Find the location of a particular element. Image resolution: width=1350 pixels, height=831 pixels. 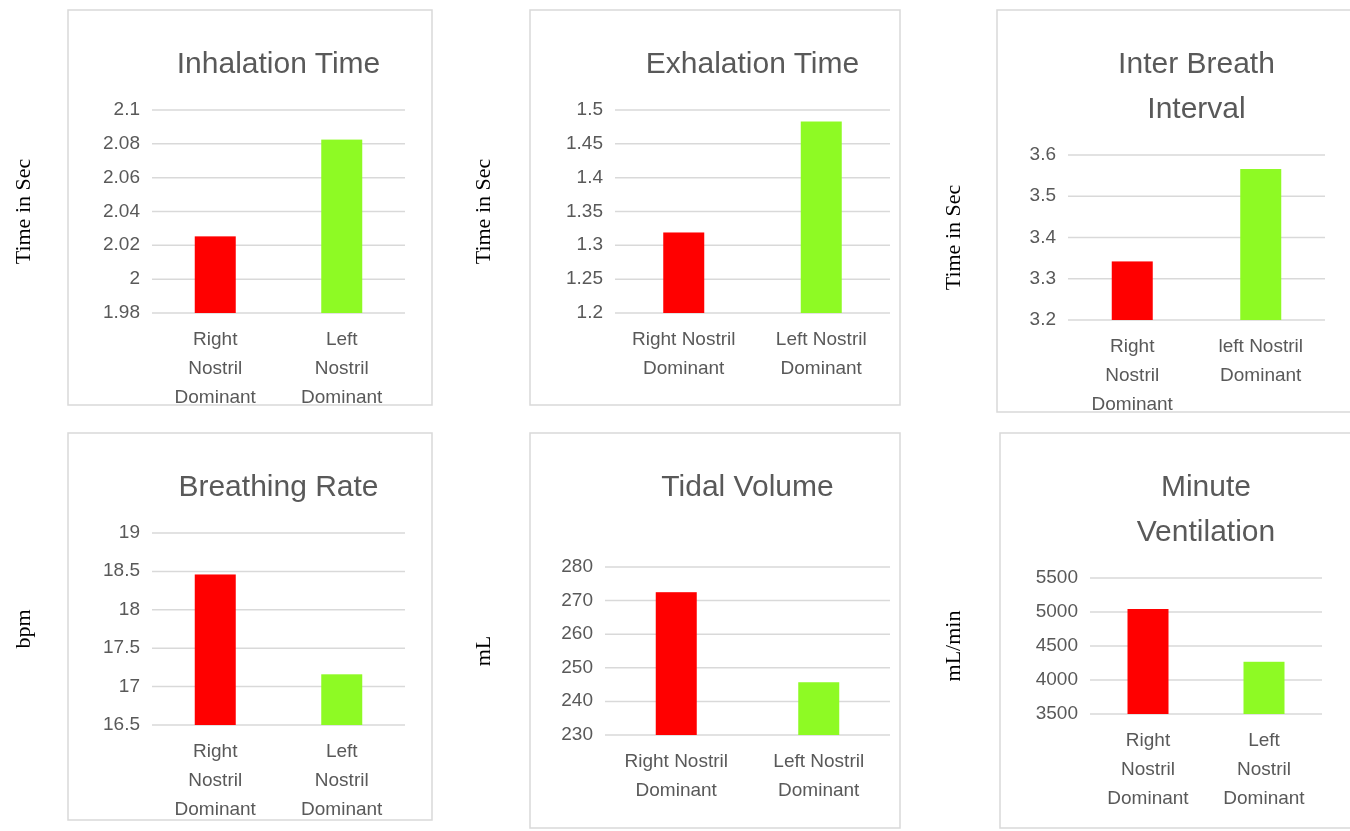

chart-title: Breathing Rate is located at coordinates (278, 485).